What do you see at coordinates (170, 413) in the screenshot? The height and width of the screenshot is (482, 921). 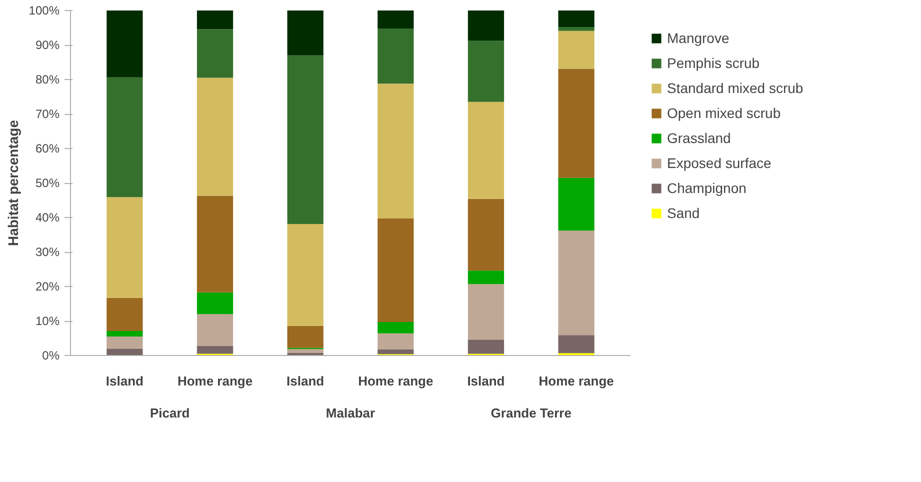 I see `text: Picard` at bounding box center [170, 413].